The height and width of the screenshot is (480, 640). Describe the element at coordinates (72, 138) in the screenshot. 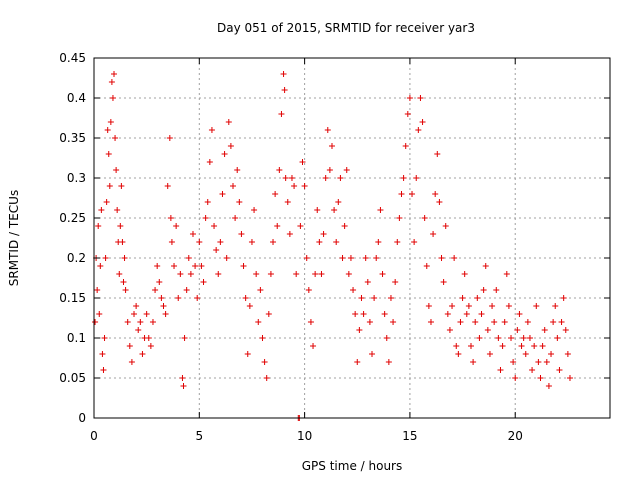

I see `y-tick-label: 0.35` at that location.